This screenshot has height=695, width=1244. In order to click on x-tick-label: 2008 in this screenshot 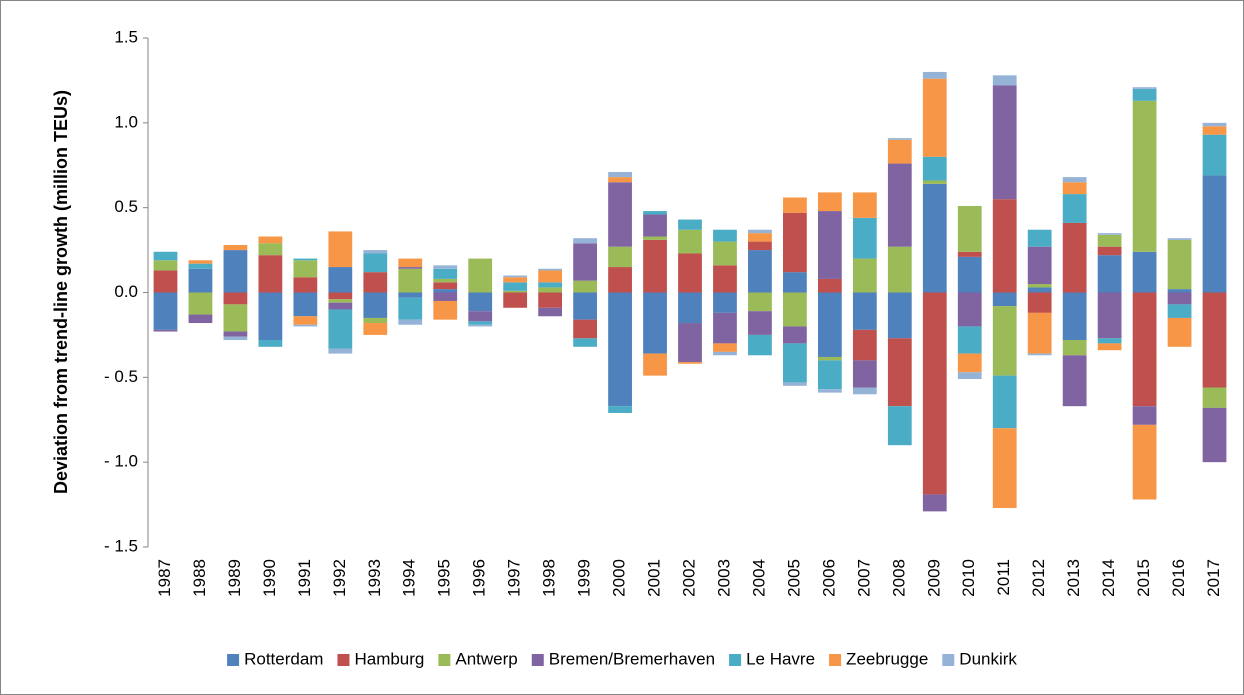, I will do `click(898, 578)`.